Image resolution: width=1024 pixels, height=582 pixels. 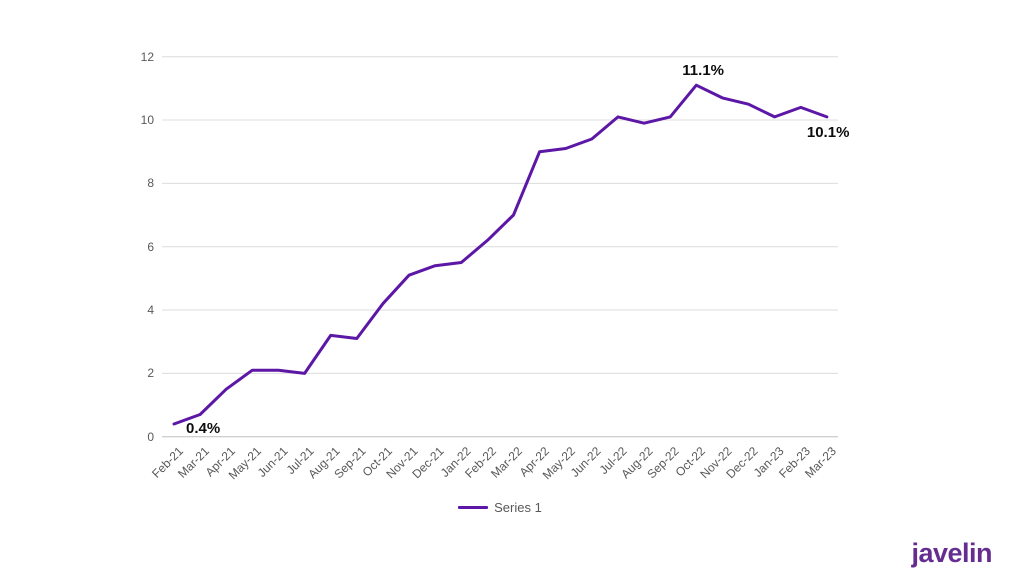 I want to click on y-axis-tick-label: 0, so click(x=150, y=436).